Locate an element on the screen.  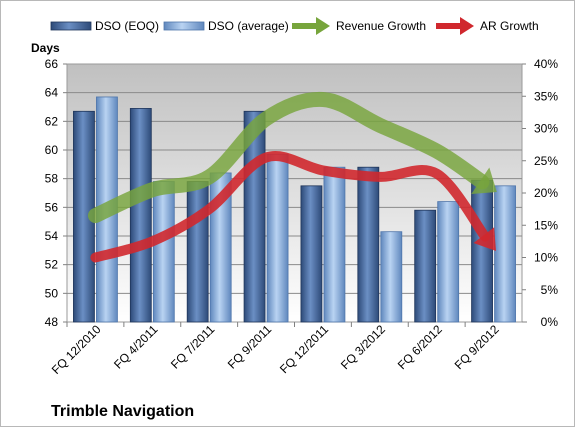
y2-tick-label: 0% is located at coordinates (550, 322).